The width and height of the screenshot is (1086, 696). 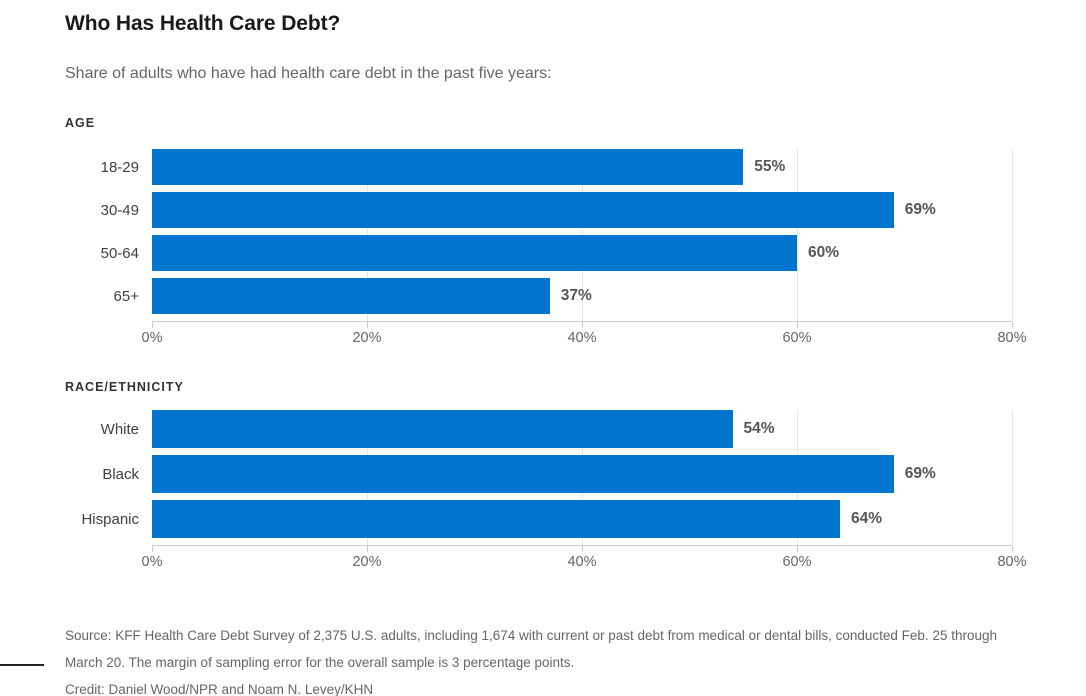 I want to click on category-label: Black, so click(x=120, y=474).